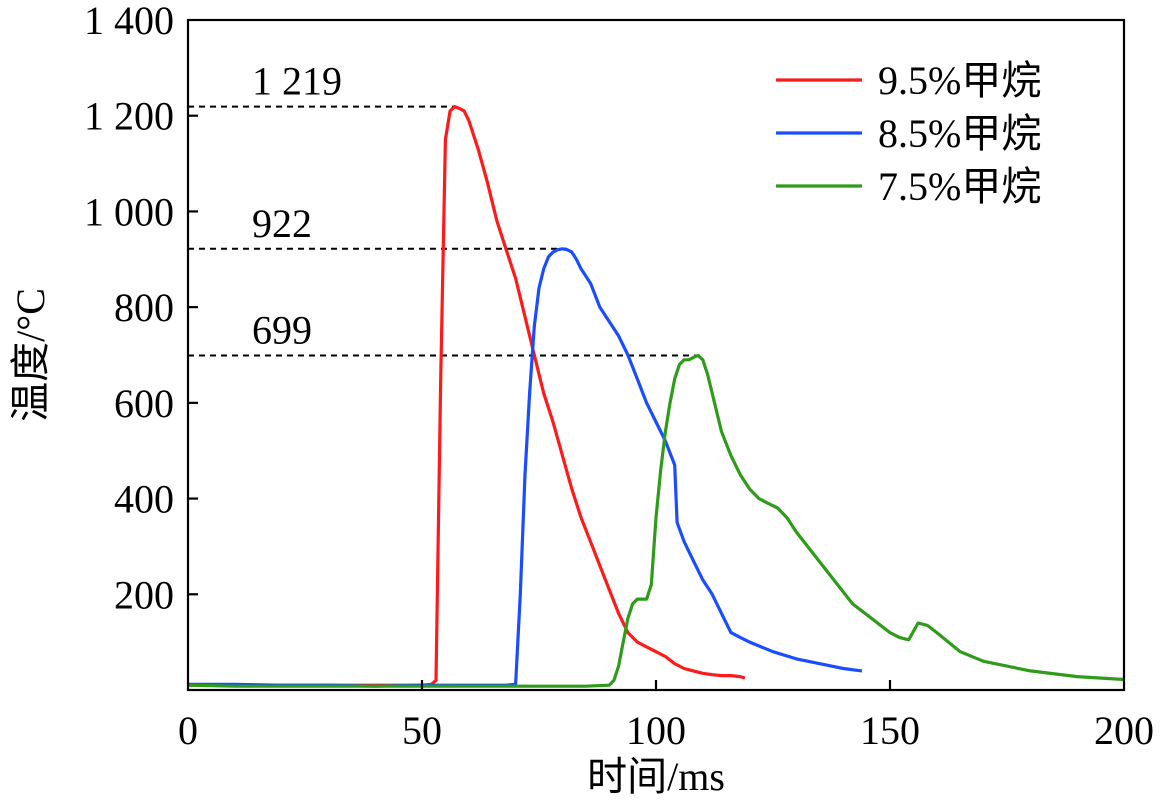 This screenshot has height=800, width=1162. Describe the element at coordinates (1124, 730) in the screenshot. I see `x-tick-label: 200` at that location.